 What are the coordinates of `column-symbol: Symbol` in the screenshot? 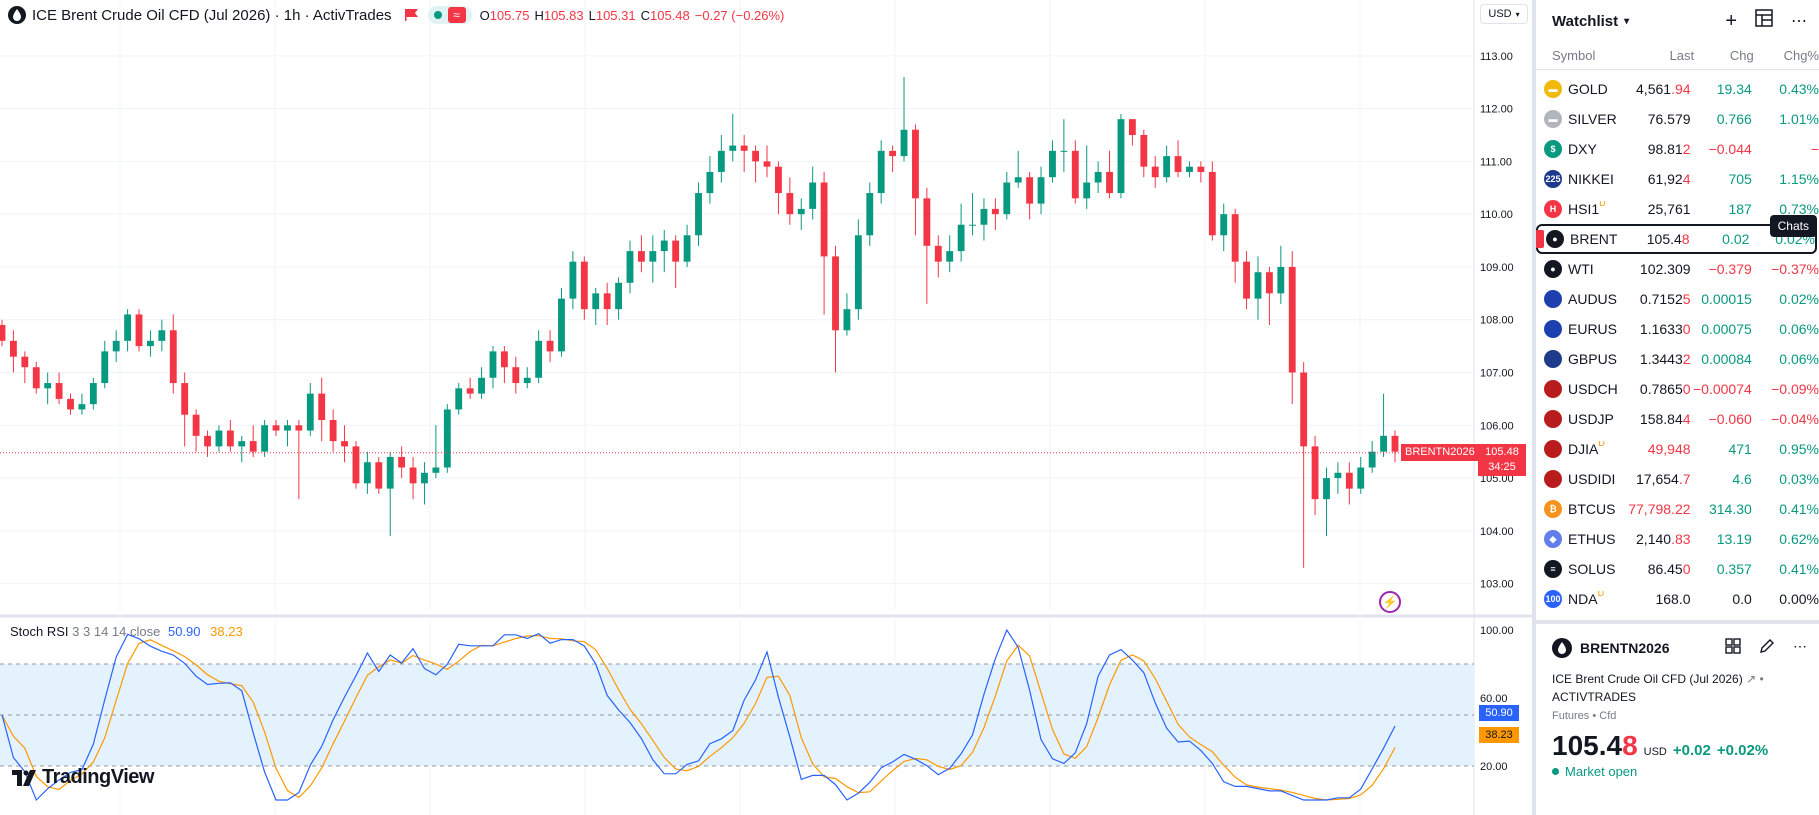 It's located at (1574, 55).